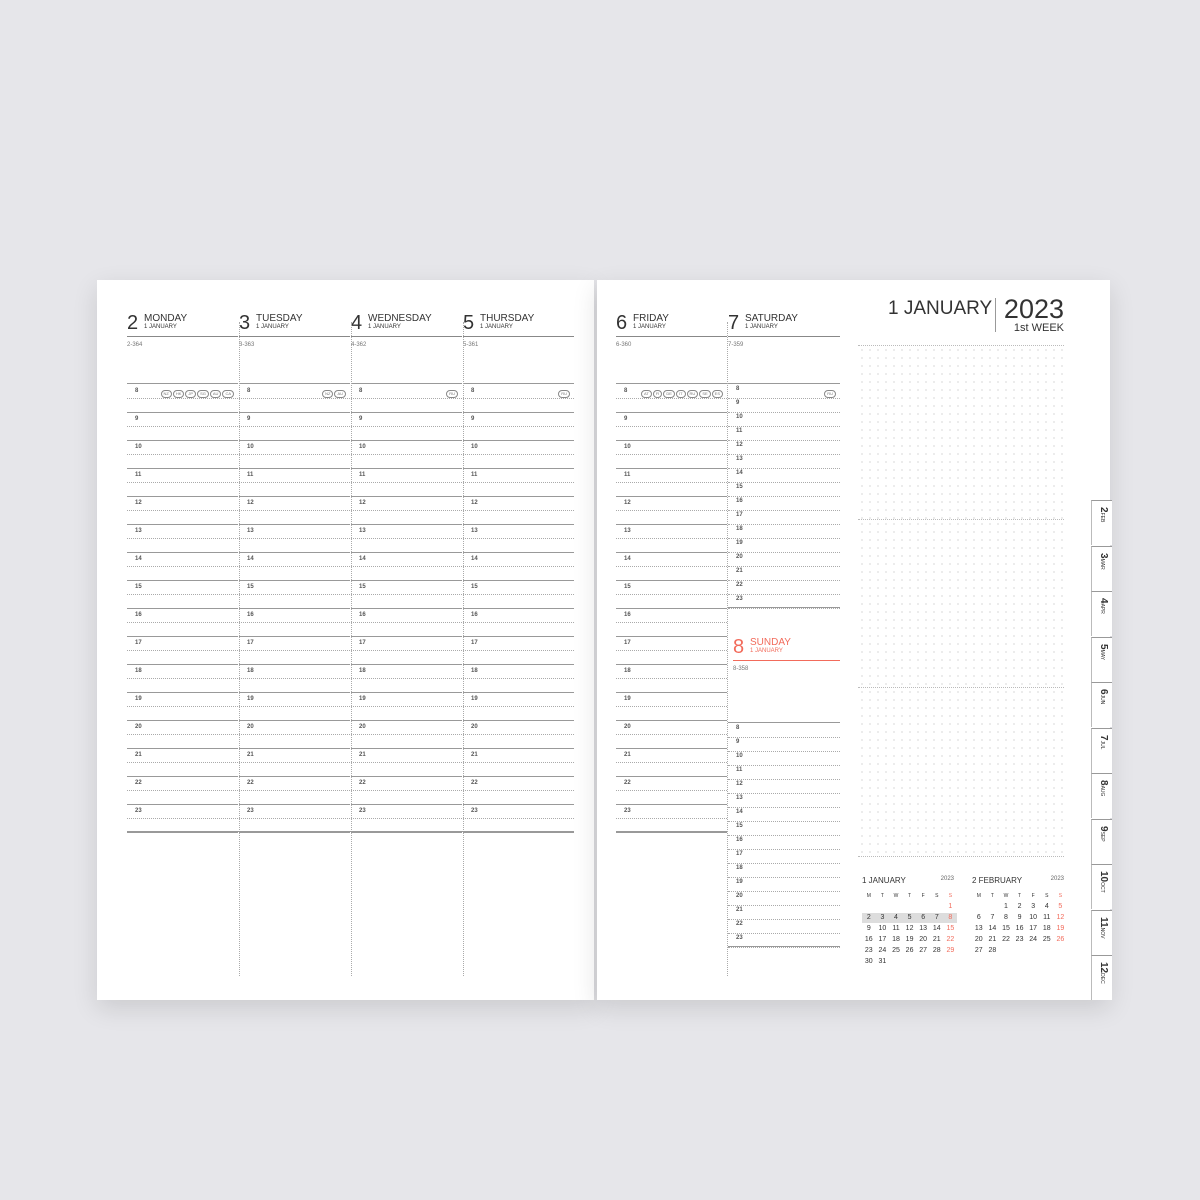  Describe the element at coordinates (1046, 928) in the screenshot. I see `calendar-day: 18` at that location.